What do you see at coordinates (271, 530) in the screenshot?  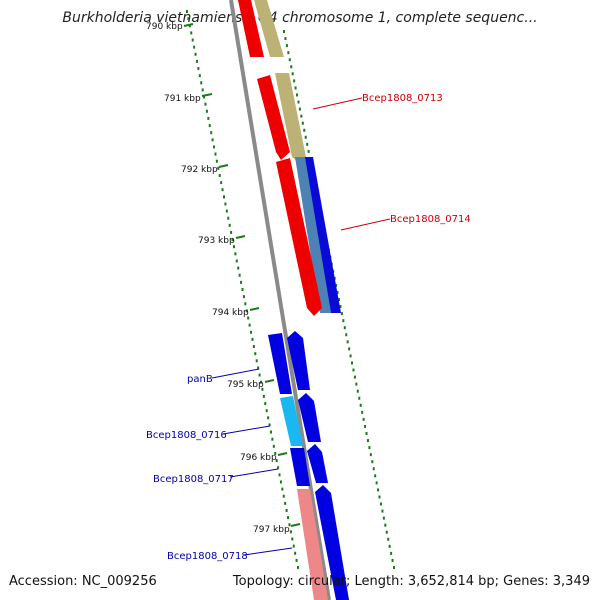 I see `tick-label-797: 797 kbp` at bounding box center [271, 530].